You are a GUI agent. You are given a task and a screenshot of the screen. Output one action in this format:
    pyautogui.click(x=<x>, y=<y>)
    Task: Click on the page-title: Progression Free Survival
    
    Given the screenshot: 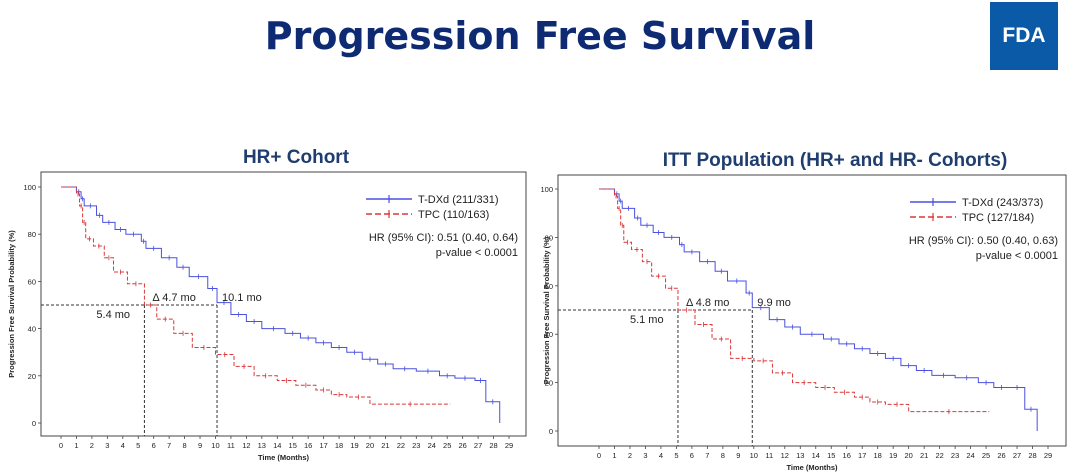 What is the action you would take?
    pyautogui.click(x=540, y=36)
    